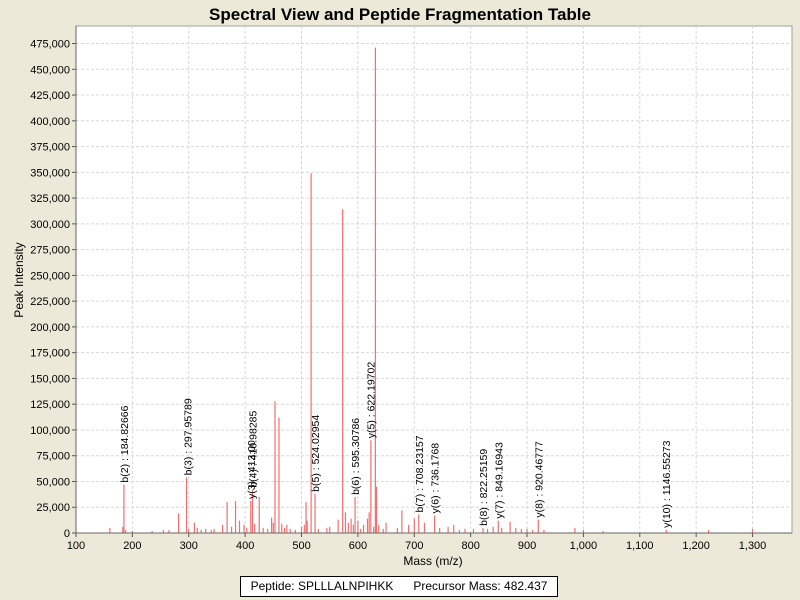  Describe the element at coordinates (50, 45) in the screenshot. I see `y-tick-label: 475,000` at that location.